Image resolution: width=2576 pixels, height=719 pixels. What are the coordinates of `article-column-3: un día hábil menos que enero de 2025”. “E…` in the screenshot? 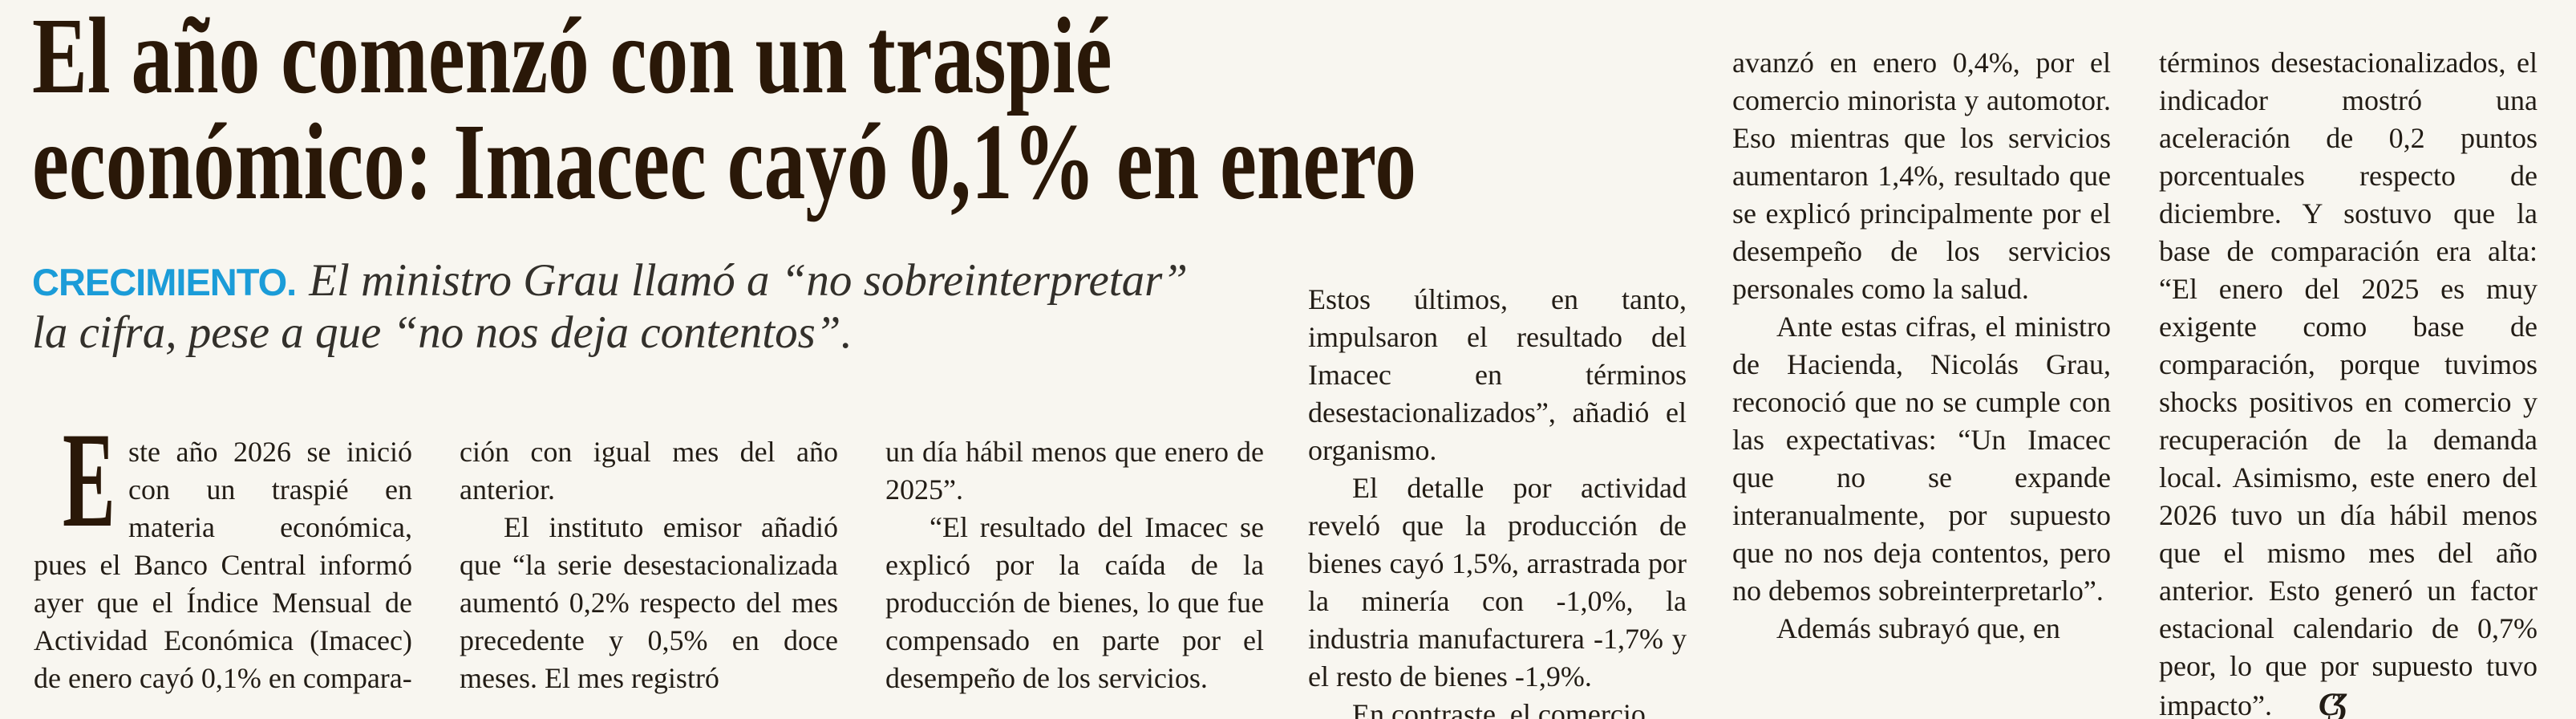 It's located at (1074, 565).